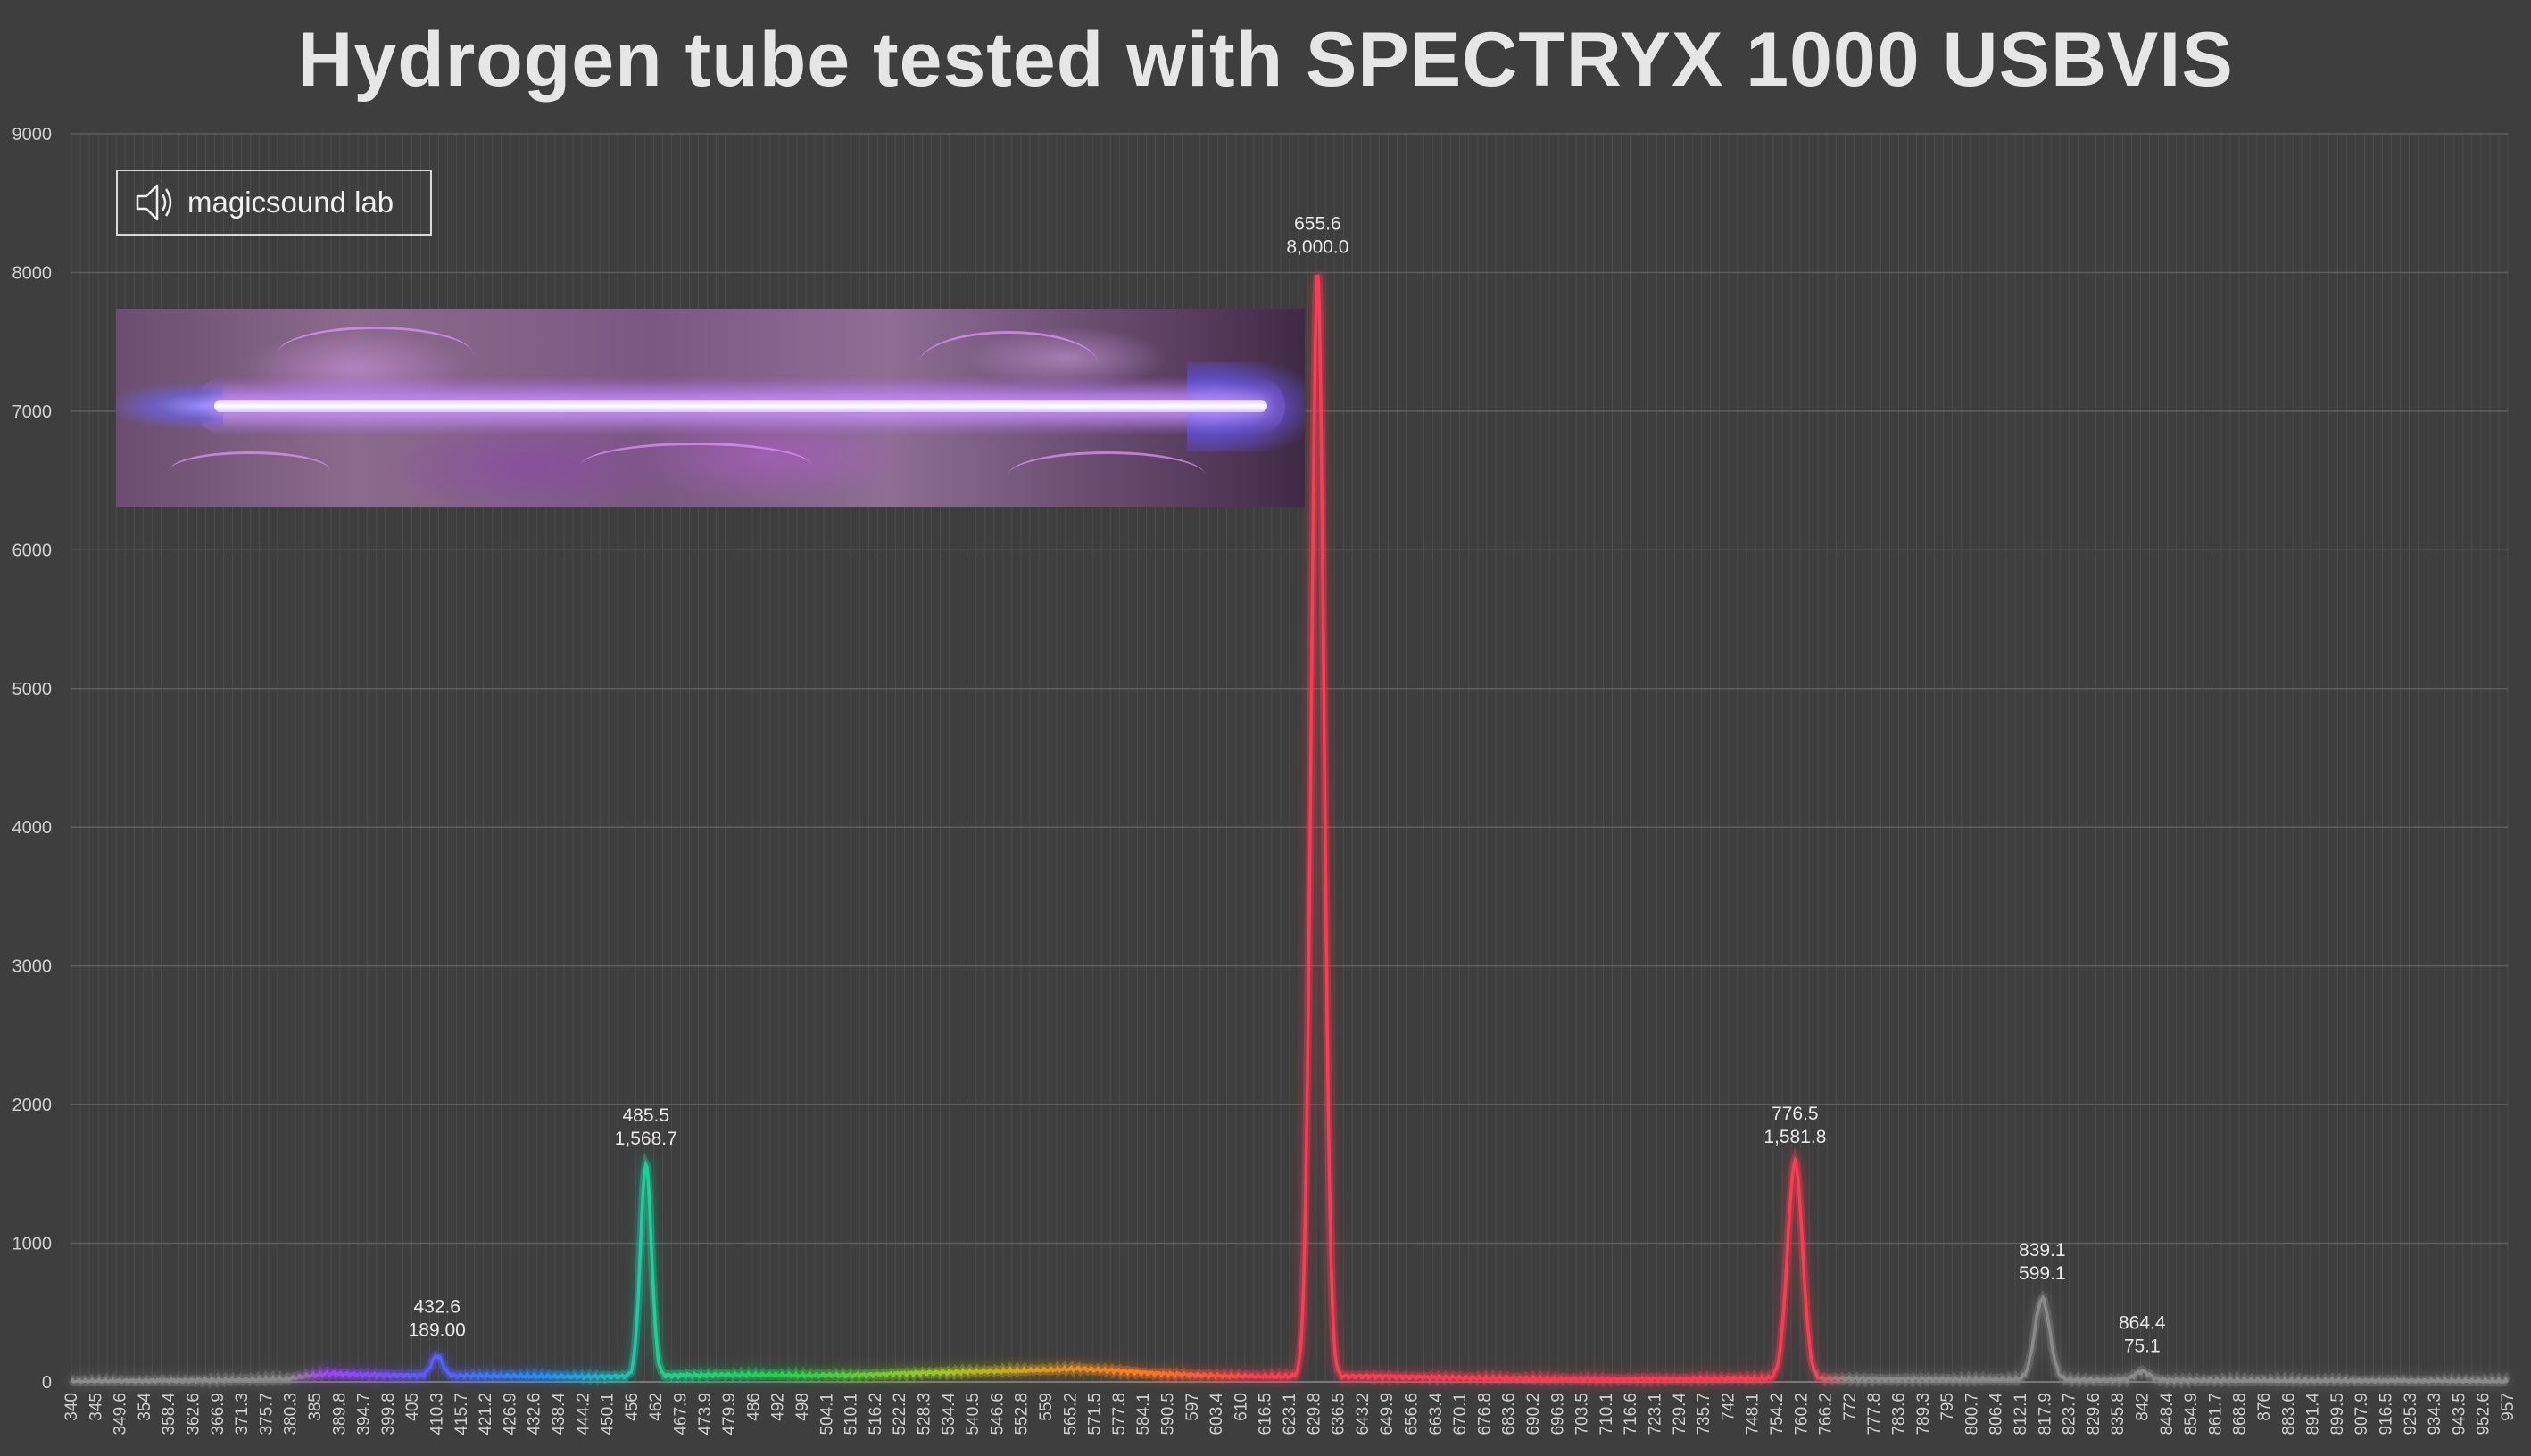 The height and width of the screenshot is (1456, 2531). What do you see at coordinates (711, 408) in the screenshot?
I see `hydrogen-tube-photo` at bounding box center [711, 408].